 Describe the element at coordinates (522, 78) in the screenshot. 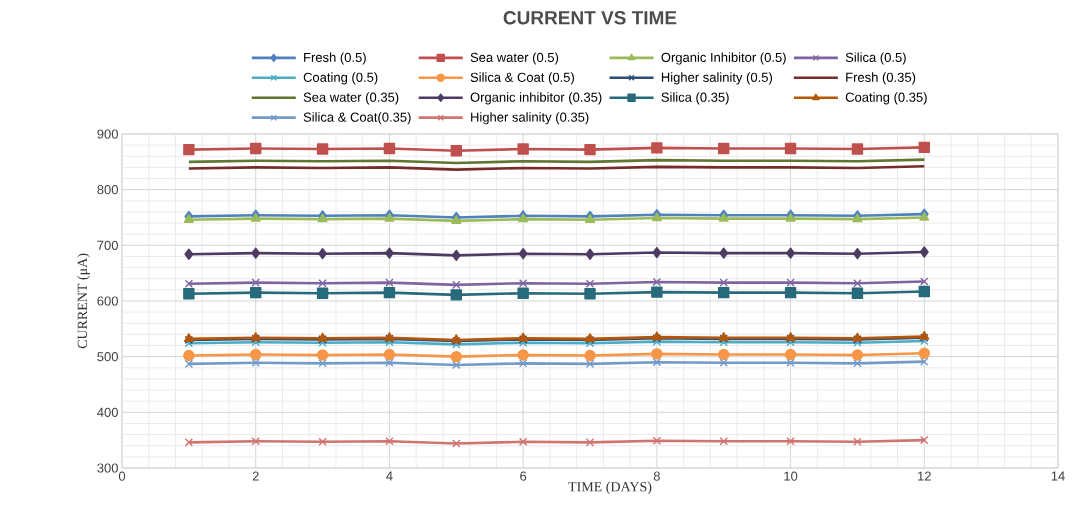

I see `legend-label: Silica & Coat (0.5)` at that location.